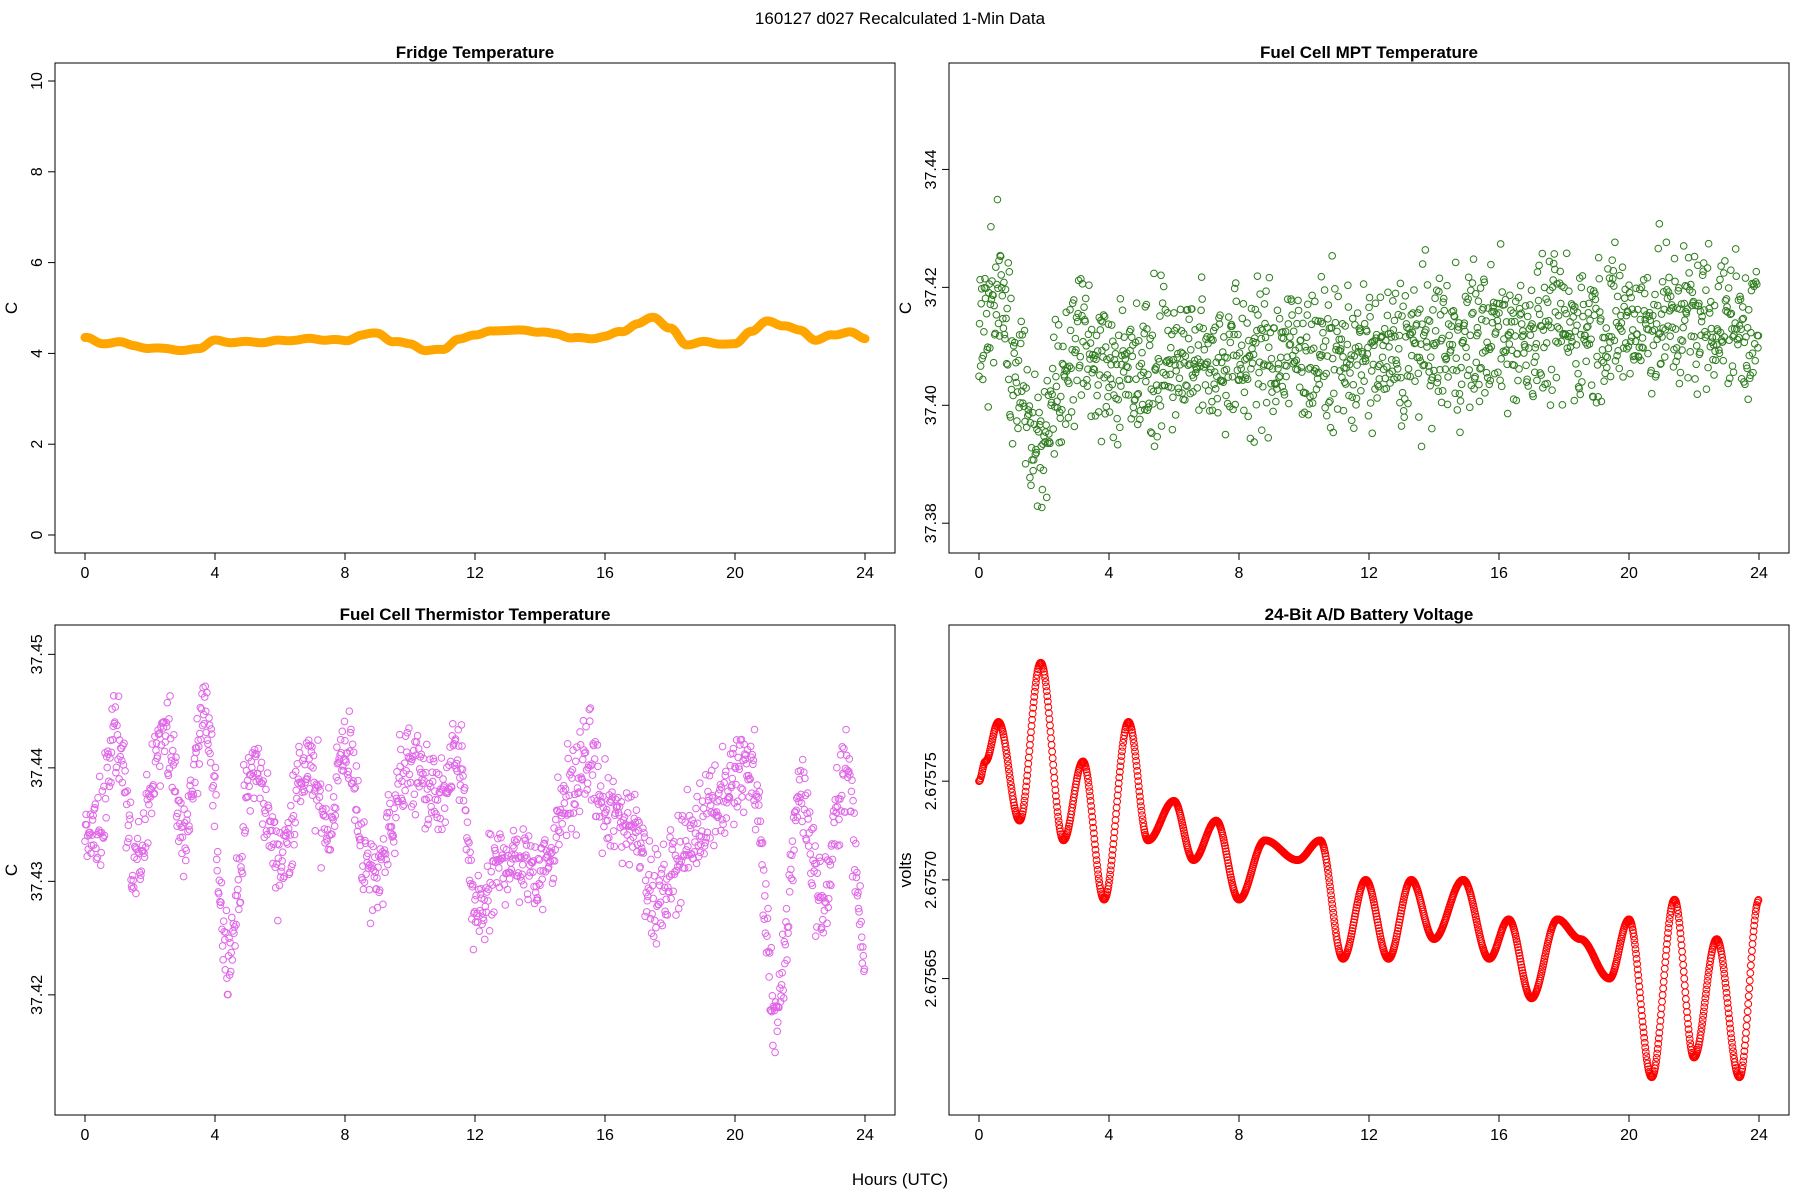  Describe the element at coordinates (1369, 614) in the screenshot. I see `panel-title: 24-Bit A/D Battery Voltage` at that location.